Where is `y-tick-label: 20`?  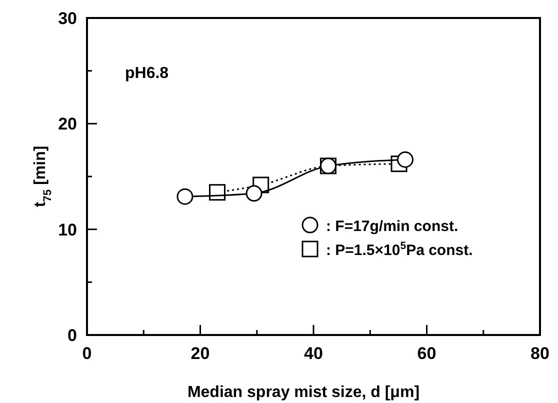
y-tick-label: 20 is located at coordinates (67, 124).